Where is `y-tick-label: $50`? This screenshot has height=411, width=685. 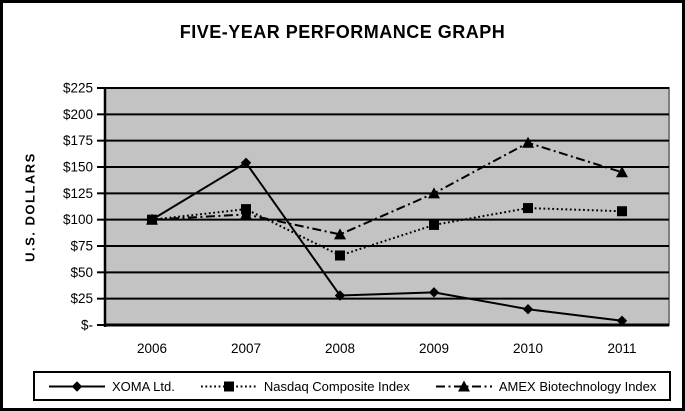
y-tick-label: $50 is located at coordinates (81, 272).